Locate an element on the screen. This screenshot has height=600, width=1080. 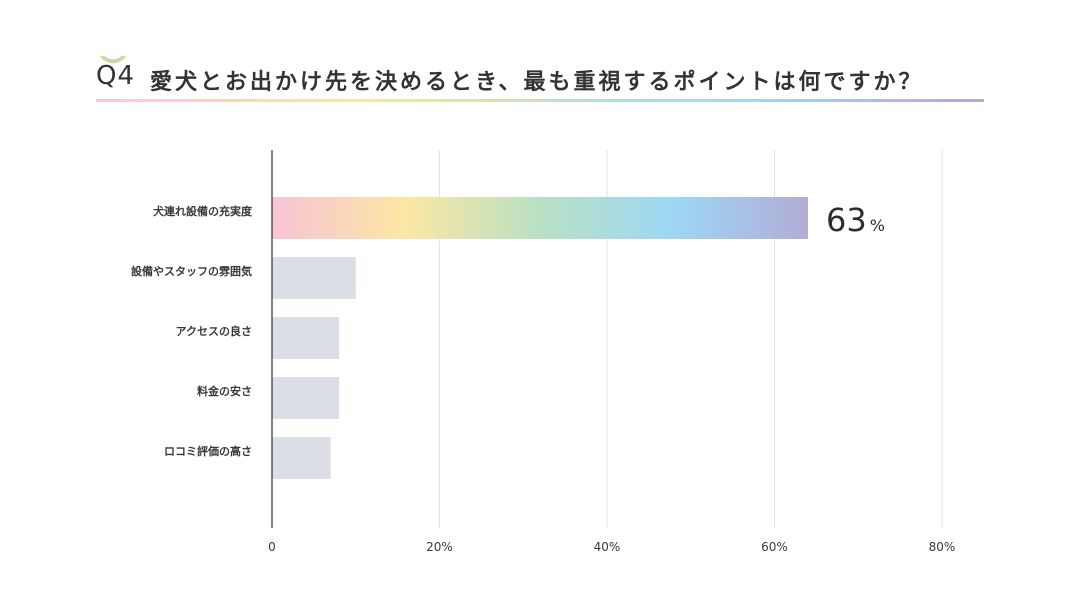
x-tick-label: 40% is located at coordinates (607, 547).